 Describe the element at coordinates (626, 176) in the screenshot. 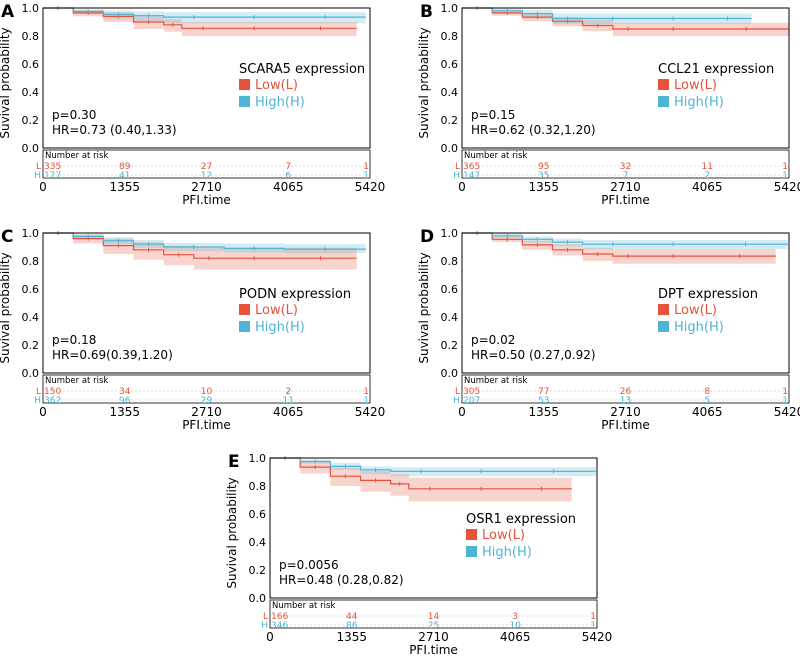

I see `risk-count-high: 7` at that location.